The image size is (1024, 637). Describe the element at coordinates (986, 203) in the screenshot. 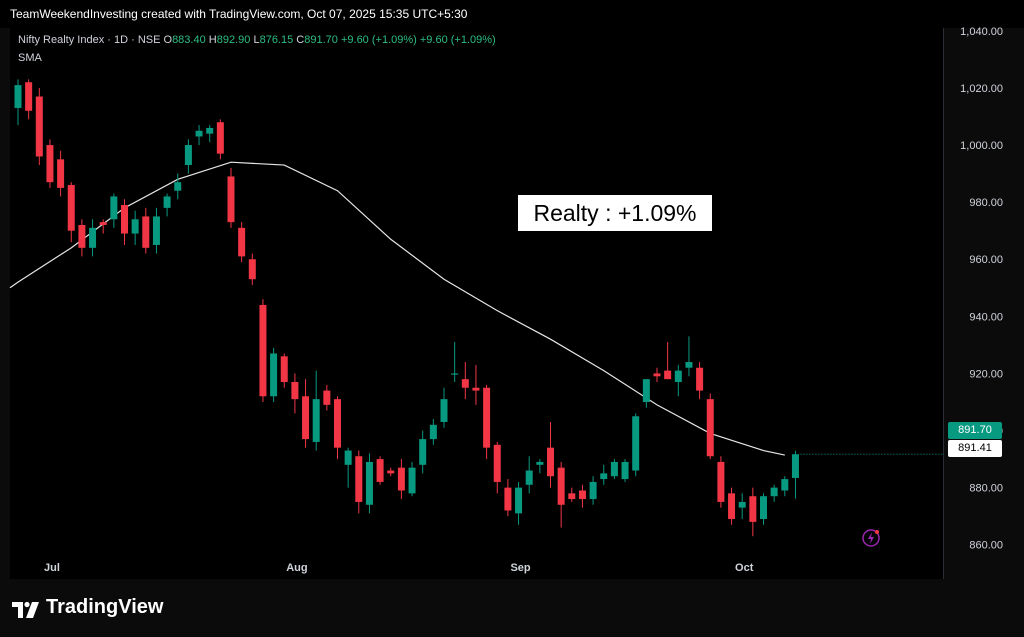

I see `y-tick-label: 980.00` at that location.